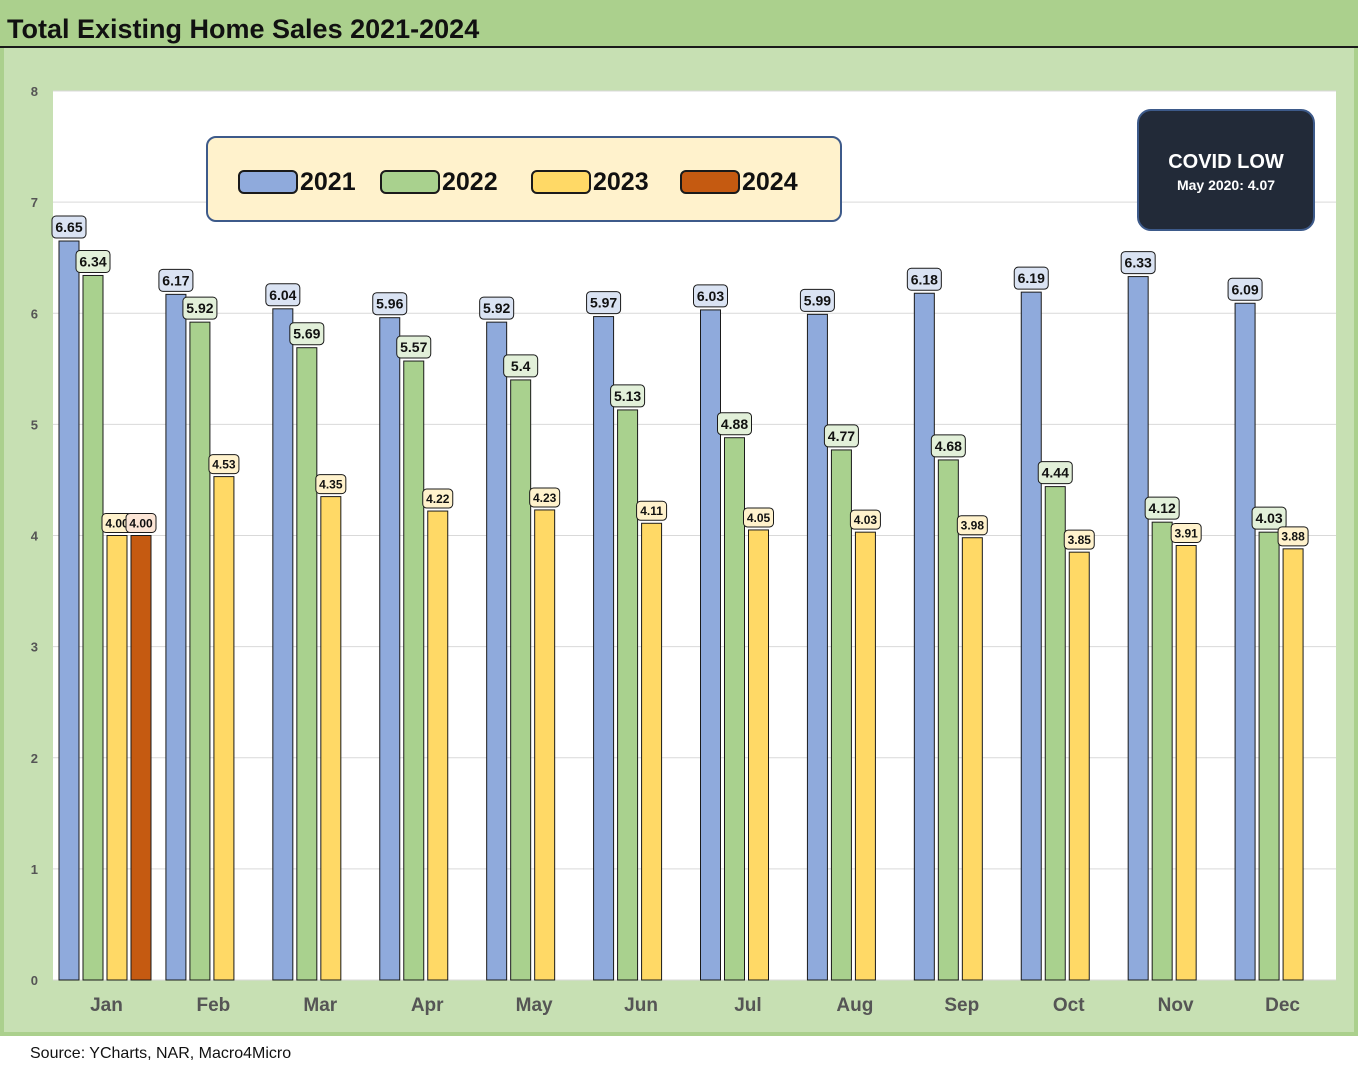  Describe the element at coordinates (1031, 278) in the screenshot. I see `data-label: 6.19` at that location.